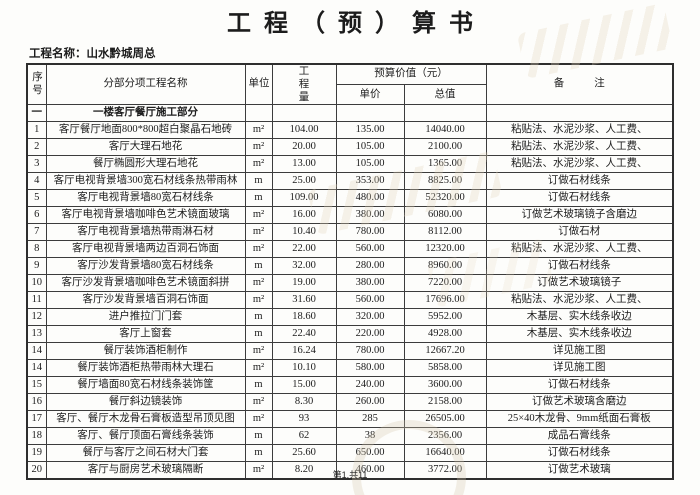 This screenshot has width=700, height=495. I want to click on row-qty-cell: 19.00, so click(304, 283).